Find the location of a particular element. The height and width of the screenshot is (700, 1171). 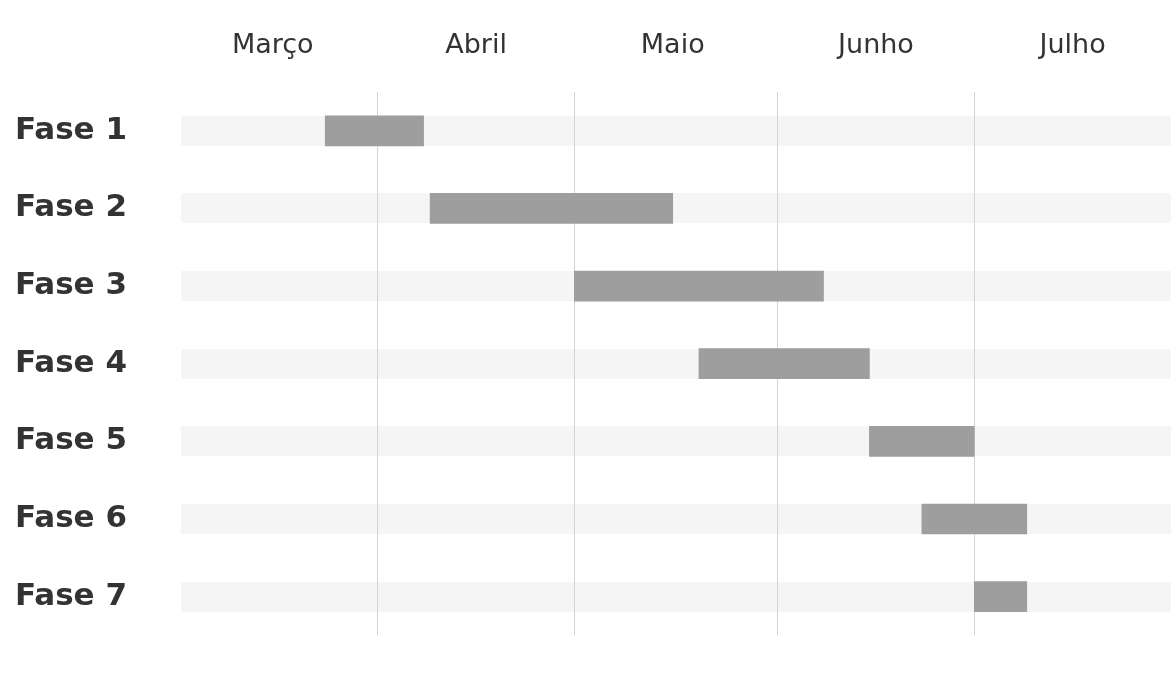

y-tick-label: Fase 1 is located at coordinates (70, 127).